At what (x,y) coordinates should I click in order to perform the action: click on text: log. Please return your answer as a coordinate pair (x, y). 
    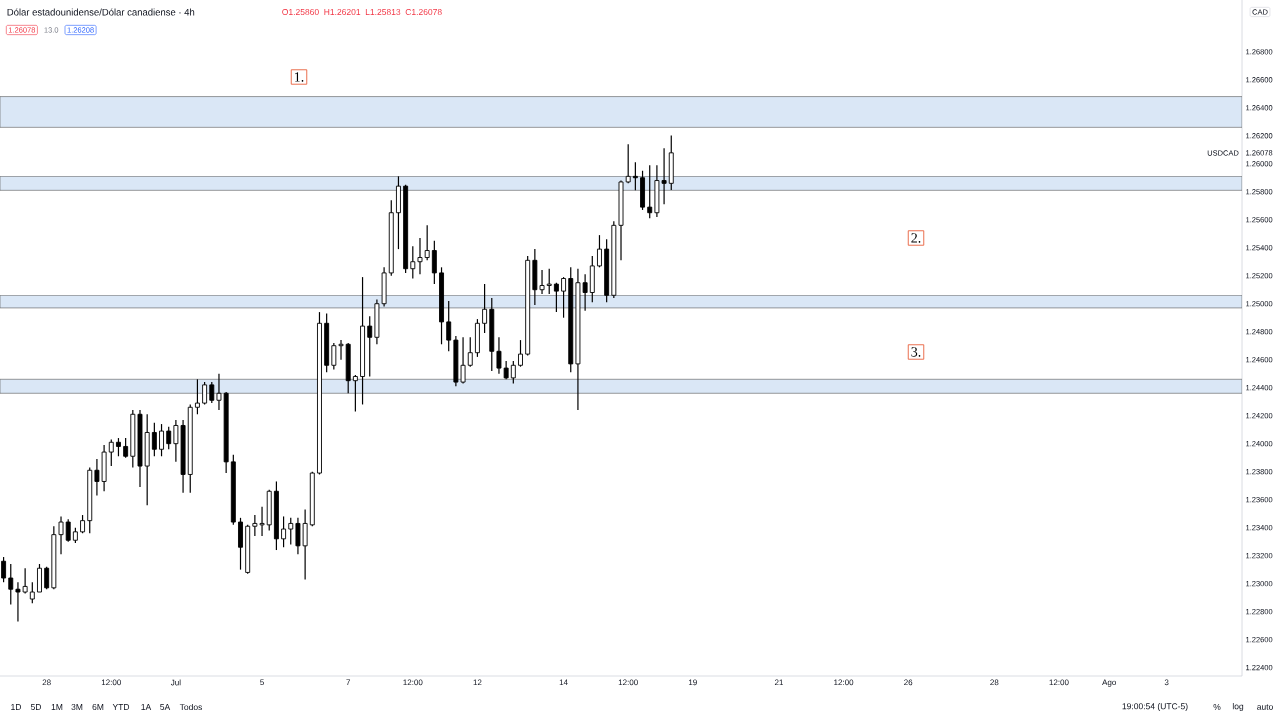
    Looking at the image, I should click on (1238, 707).